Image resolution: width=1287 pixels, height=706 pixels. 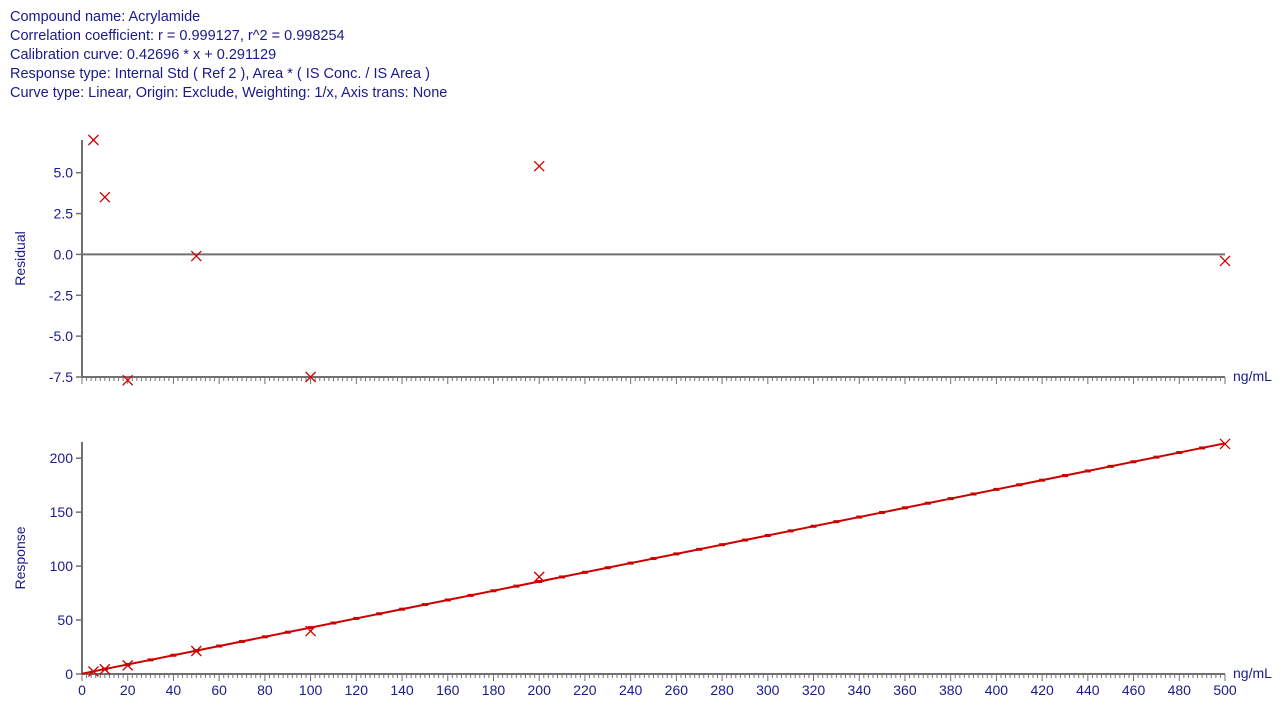 What do you see at coordinates (768, 690) in the screenshot?
I see `x-tick-label: 300` at bounding box center [768, 690].